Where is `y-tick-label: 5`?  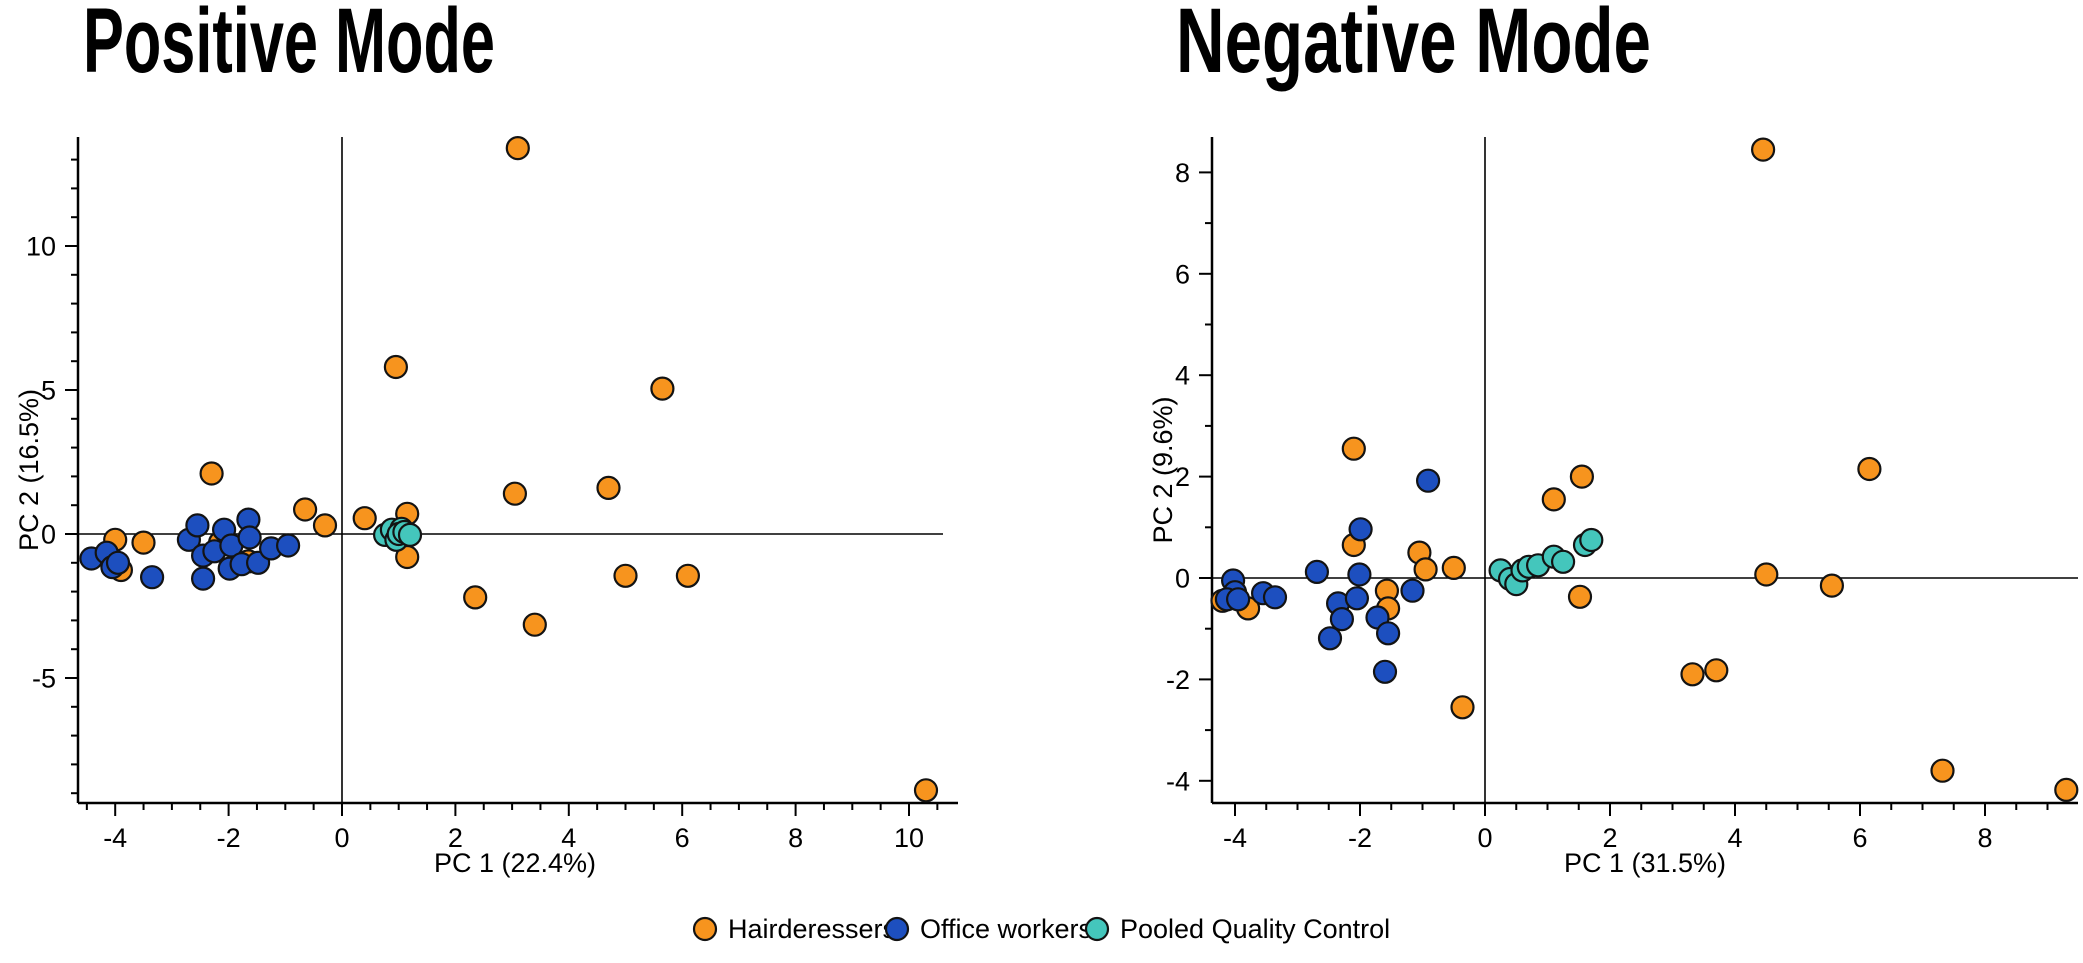 y-tick-label: 5 is located at coordinates (48, 391).